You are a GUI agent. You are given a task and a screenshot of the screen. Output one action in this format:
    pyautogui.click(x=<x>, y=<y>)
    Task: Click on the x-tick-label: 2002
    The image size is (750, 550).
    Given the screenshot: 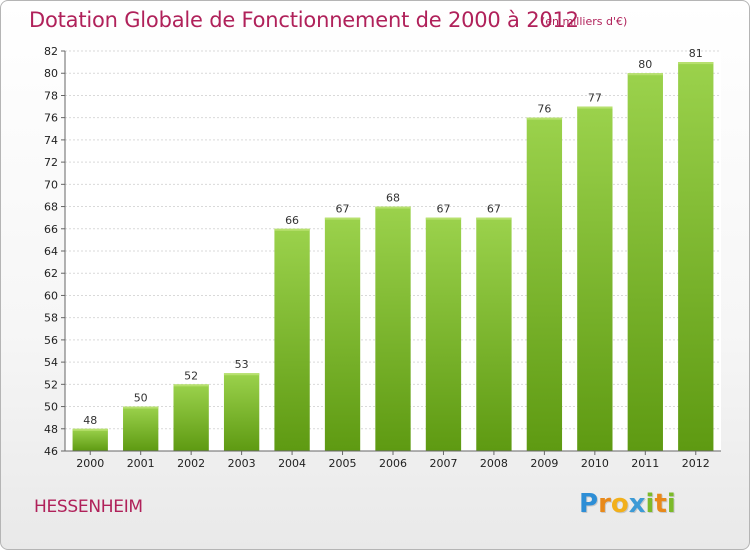 What is the action you would take?
    pyautogui.click(x=191, y=463)
    